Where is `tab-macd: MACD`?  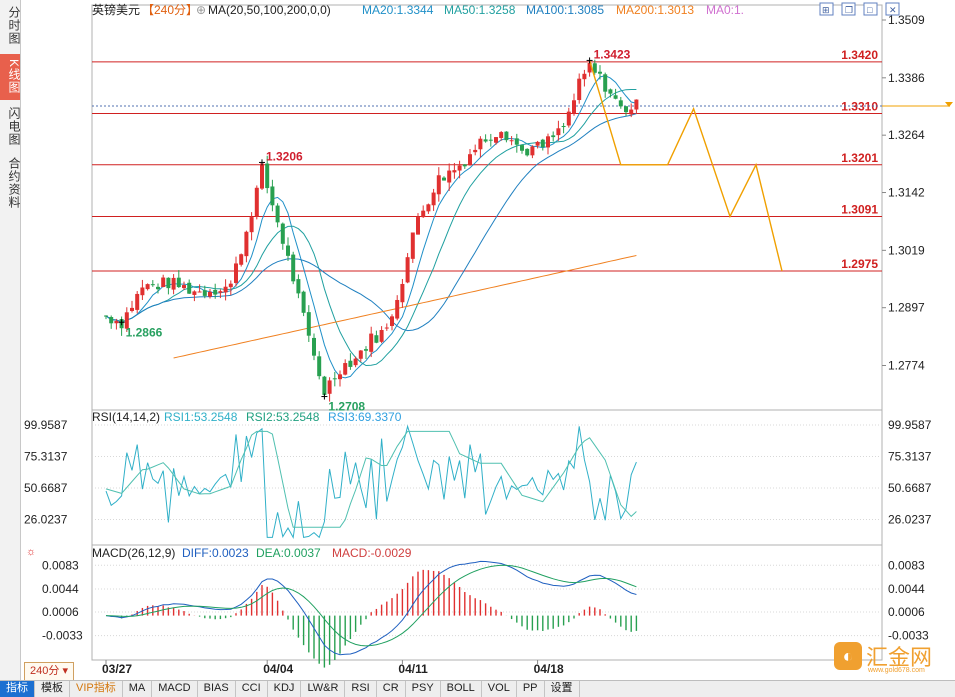
tab-macd: MACD is located at coordinates (175, 689).